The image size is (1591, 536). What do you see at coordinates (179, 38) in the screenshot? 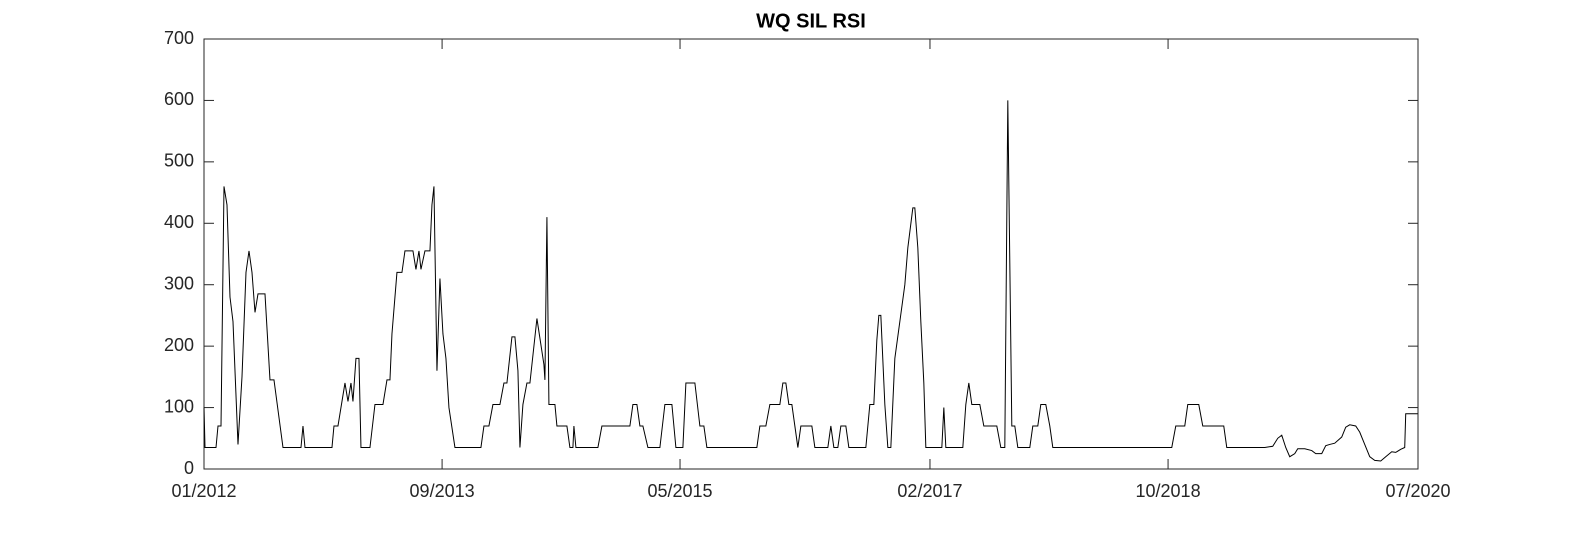
I see `y-tick-label: 700` at bounding box center [179, 38].